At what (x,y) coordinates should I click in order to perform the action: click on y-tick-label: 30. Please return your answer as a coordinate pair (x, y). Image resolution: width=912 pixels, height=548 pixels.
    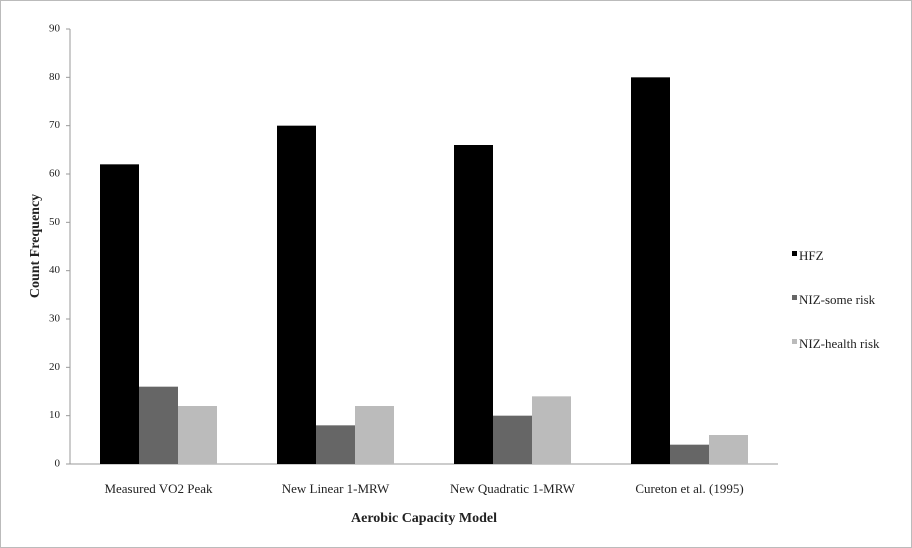
    Looking at the image, I should click on (55, 319).